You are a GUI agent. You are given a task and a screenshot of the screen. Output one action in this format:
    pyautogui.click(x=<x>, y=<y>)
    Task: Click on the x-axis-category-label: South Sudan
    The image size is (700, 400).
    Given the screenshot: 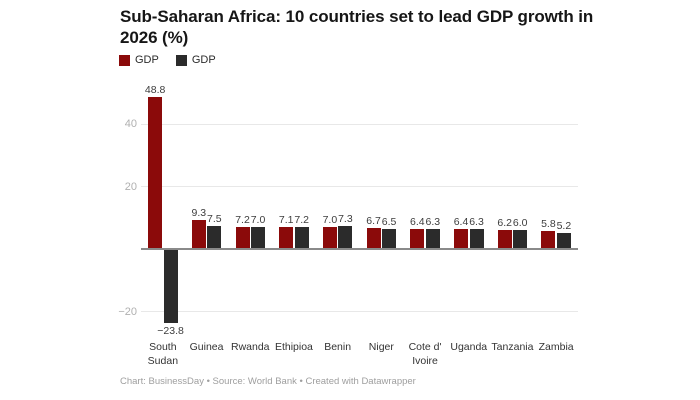 What is the action you would take?
    pyautogui.click(x=163, y=354)
    